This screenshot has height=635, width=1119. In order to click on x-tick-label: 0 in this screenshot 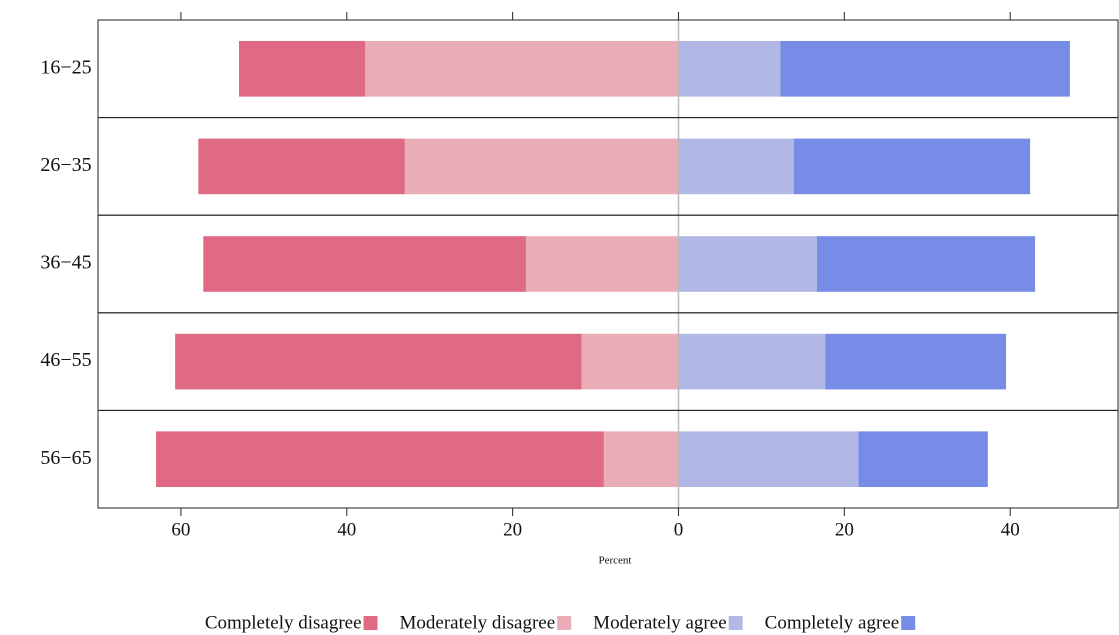, I will do `click(679, 529)`.